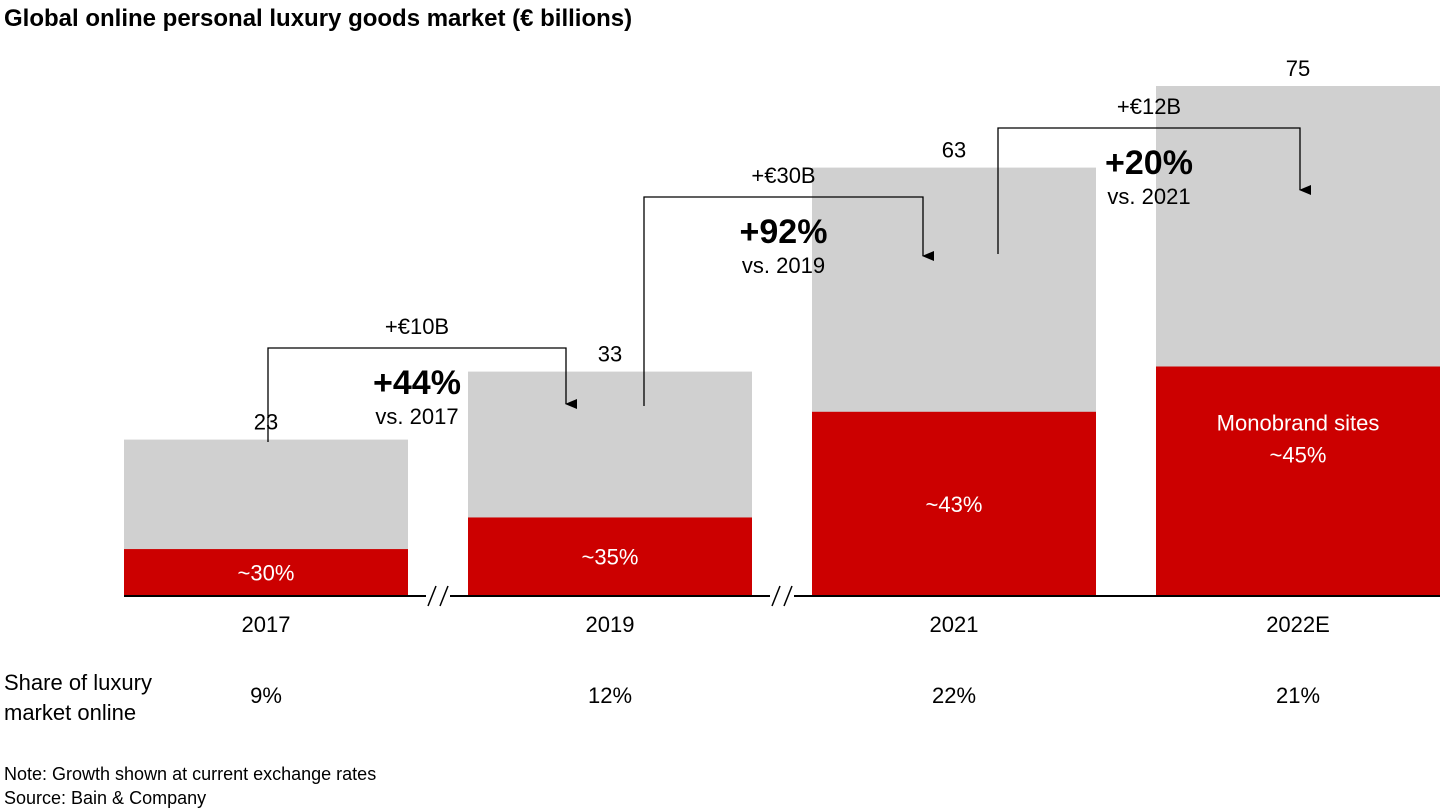 The width and height of the screenshot is (1440, 810). What do you see at coordinates (1298, 695) in the screenshot?
I see `online-share-2022E: 21%` at bounding box center [1298, 695].